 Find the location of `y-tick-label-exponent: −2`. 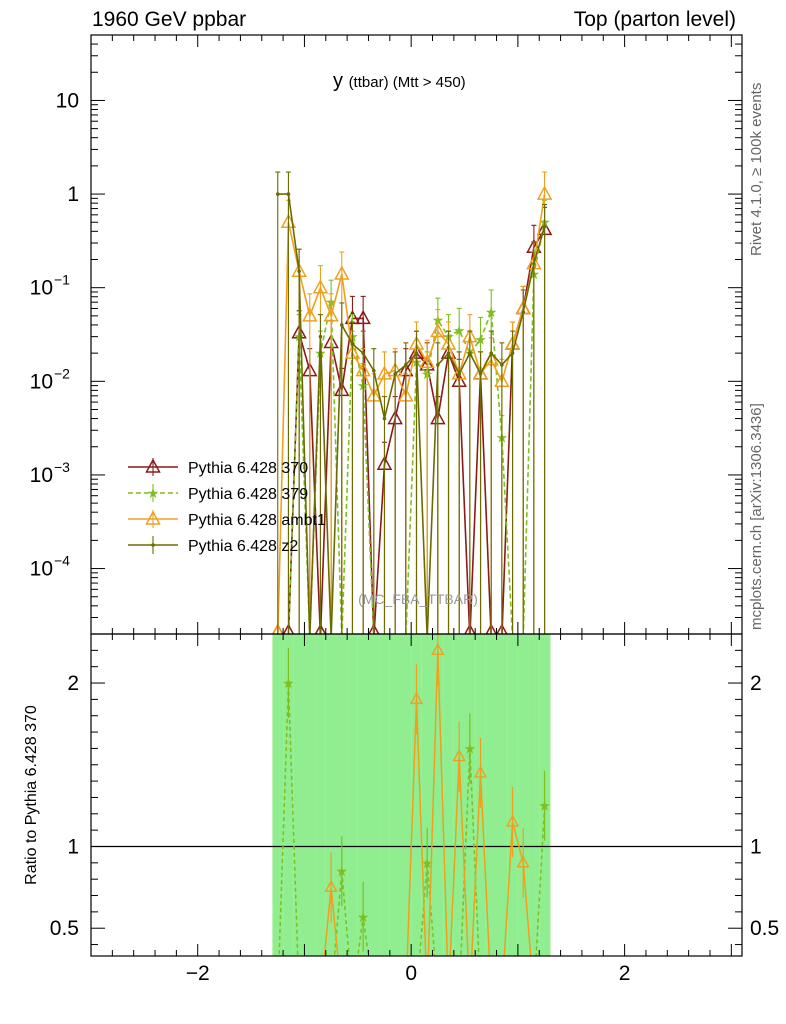

y-tick-label-exponent: −2 is located at coordinates (62, 373).